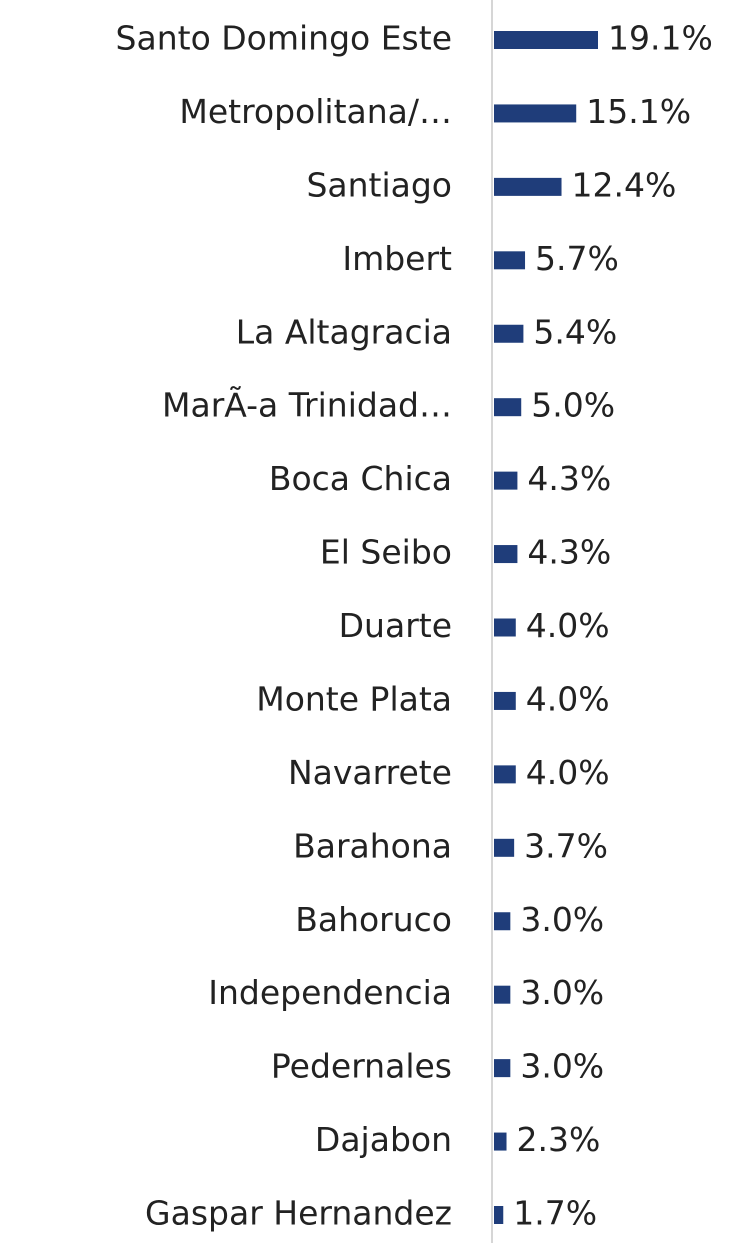  What do you see at coordinates (373, 919) in the screenshot?
I see `category-label: Bahoruco` at bounding box center [373, 919].